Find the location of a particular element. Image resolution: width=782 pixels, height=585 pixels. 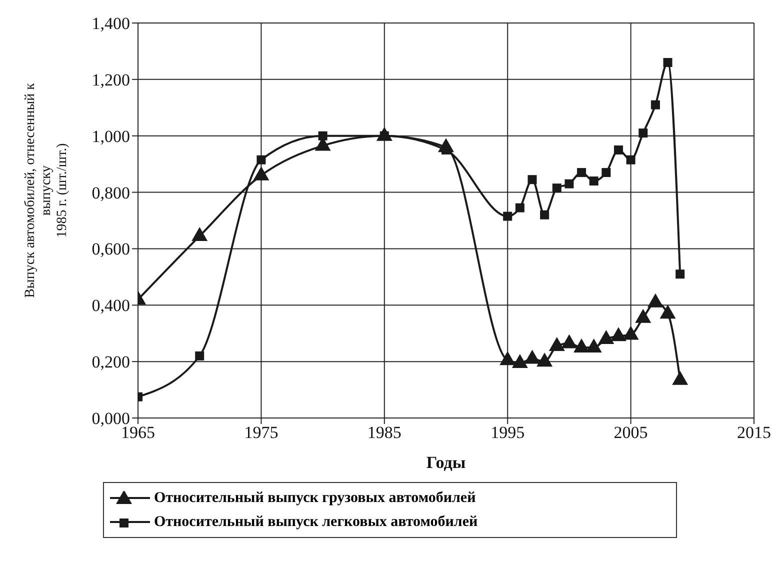

x-tick-label: 2015 is located at coordinates (754, 432).